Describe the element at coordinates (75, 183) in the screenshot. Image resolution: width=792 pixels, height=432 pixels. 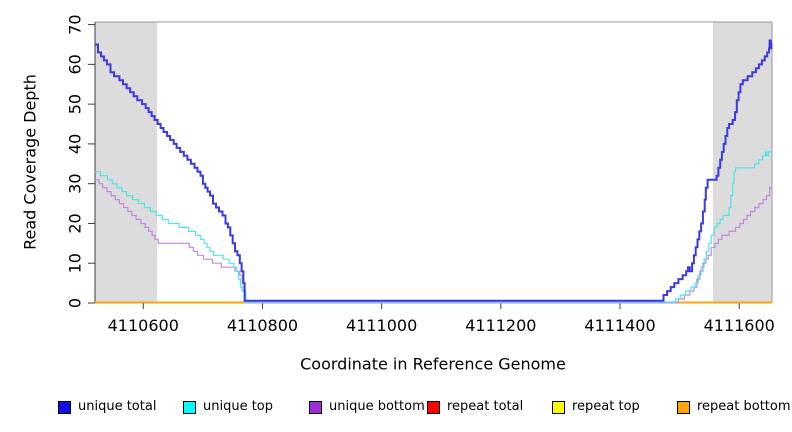
I see `y-tick-label: 30` at that location.